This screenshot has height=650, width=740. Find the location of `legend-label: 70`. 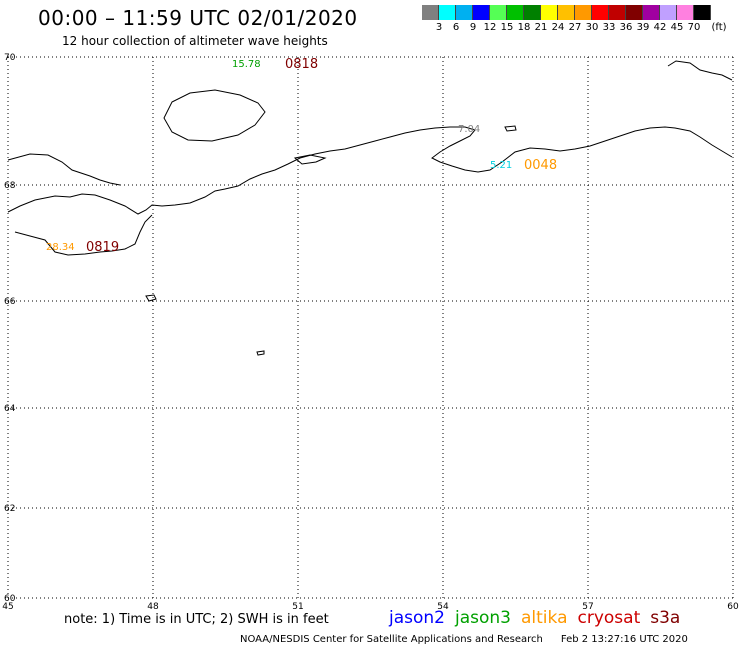

legend-label: 70 is located at coordinates (694, 27).